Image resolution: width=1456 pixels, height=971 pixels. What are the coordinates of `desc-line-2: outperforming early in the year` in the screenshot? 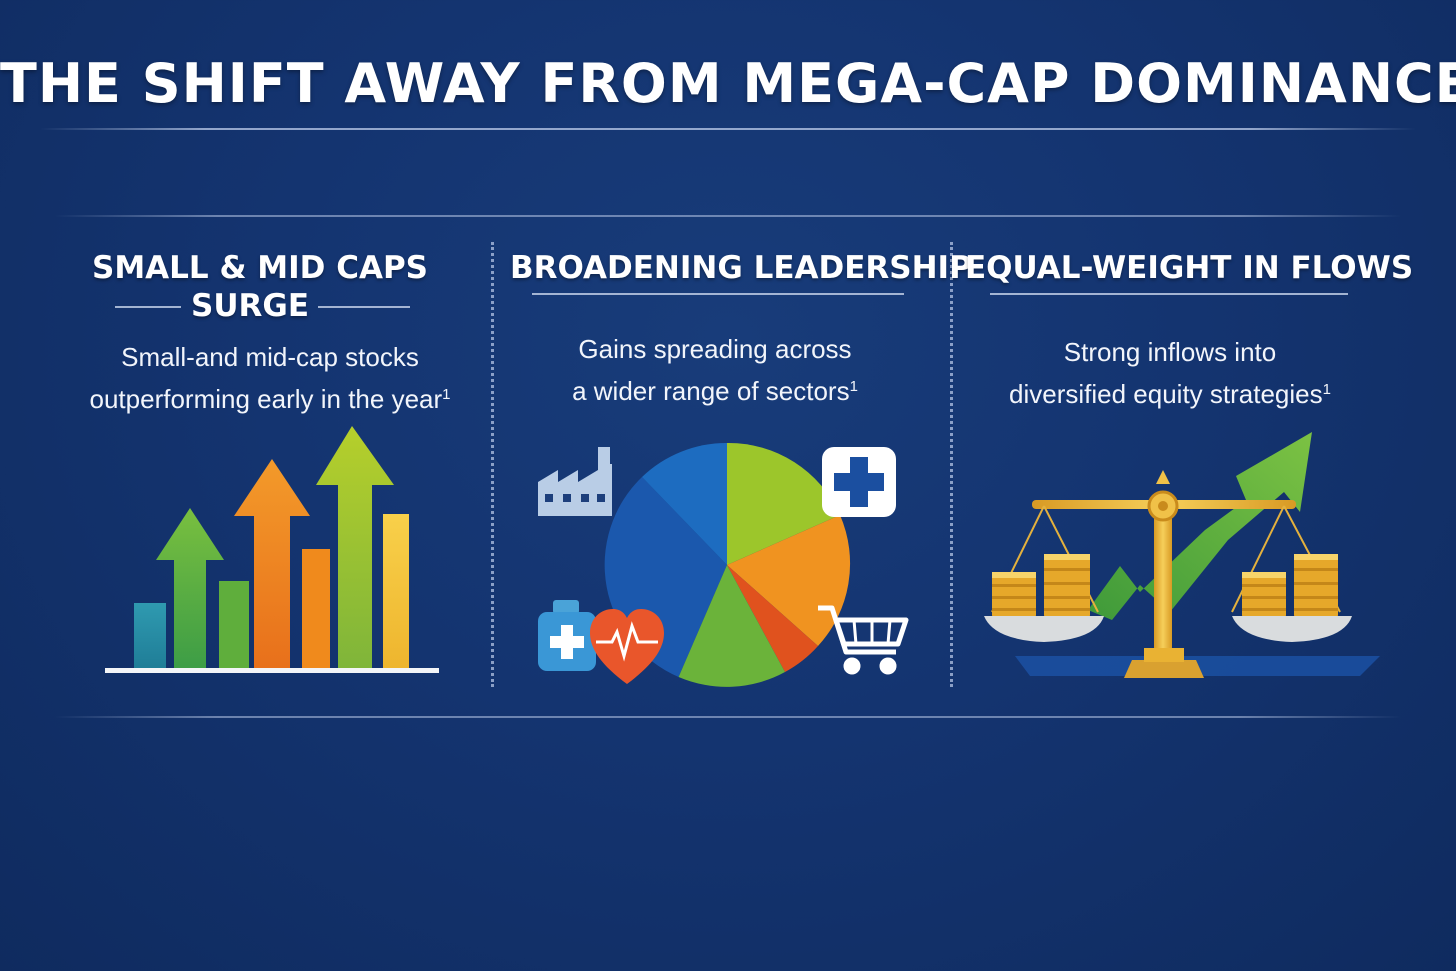 It's located at (266, 399).